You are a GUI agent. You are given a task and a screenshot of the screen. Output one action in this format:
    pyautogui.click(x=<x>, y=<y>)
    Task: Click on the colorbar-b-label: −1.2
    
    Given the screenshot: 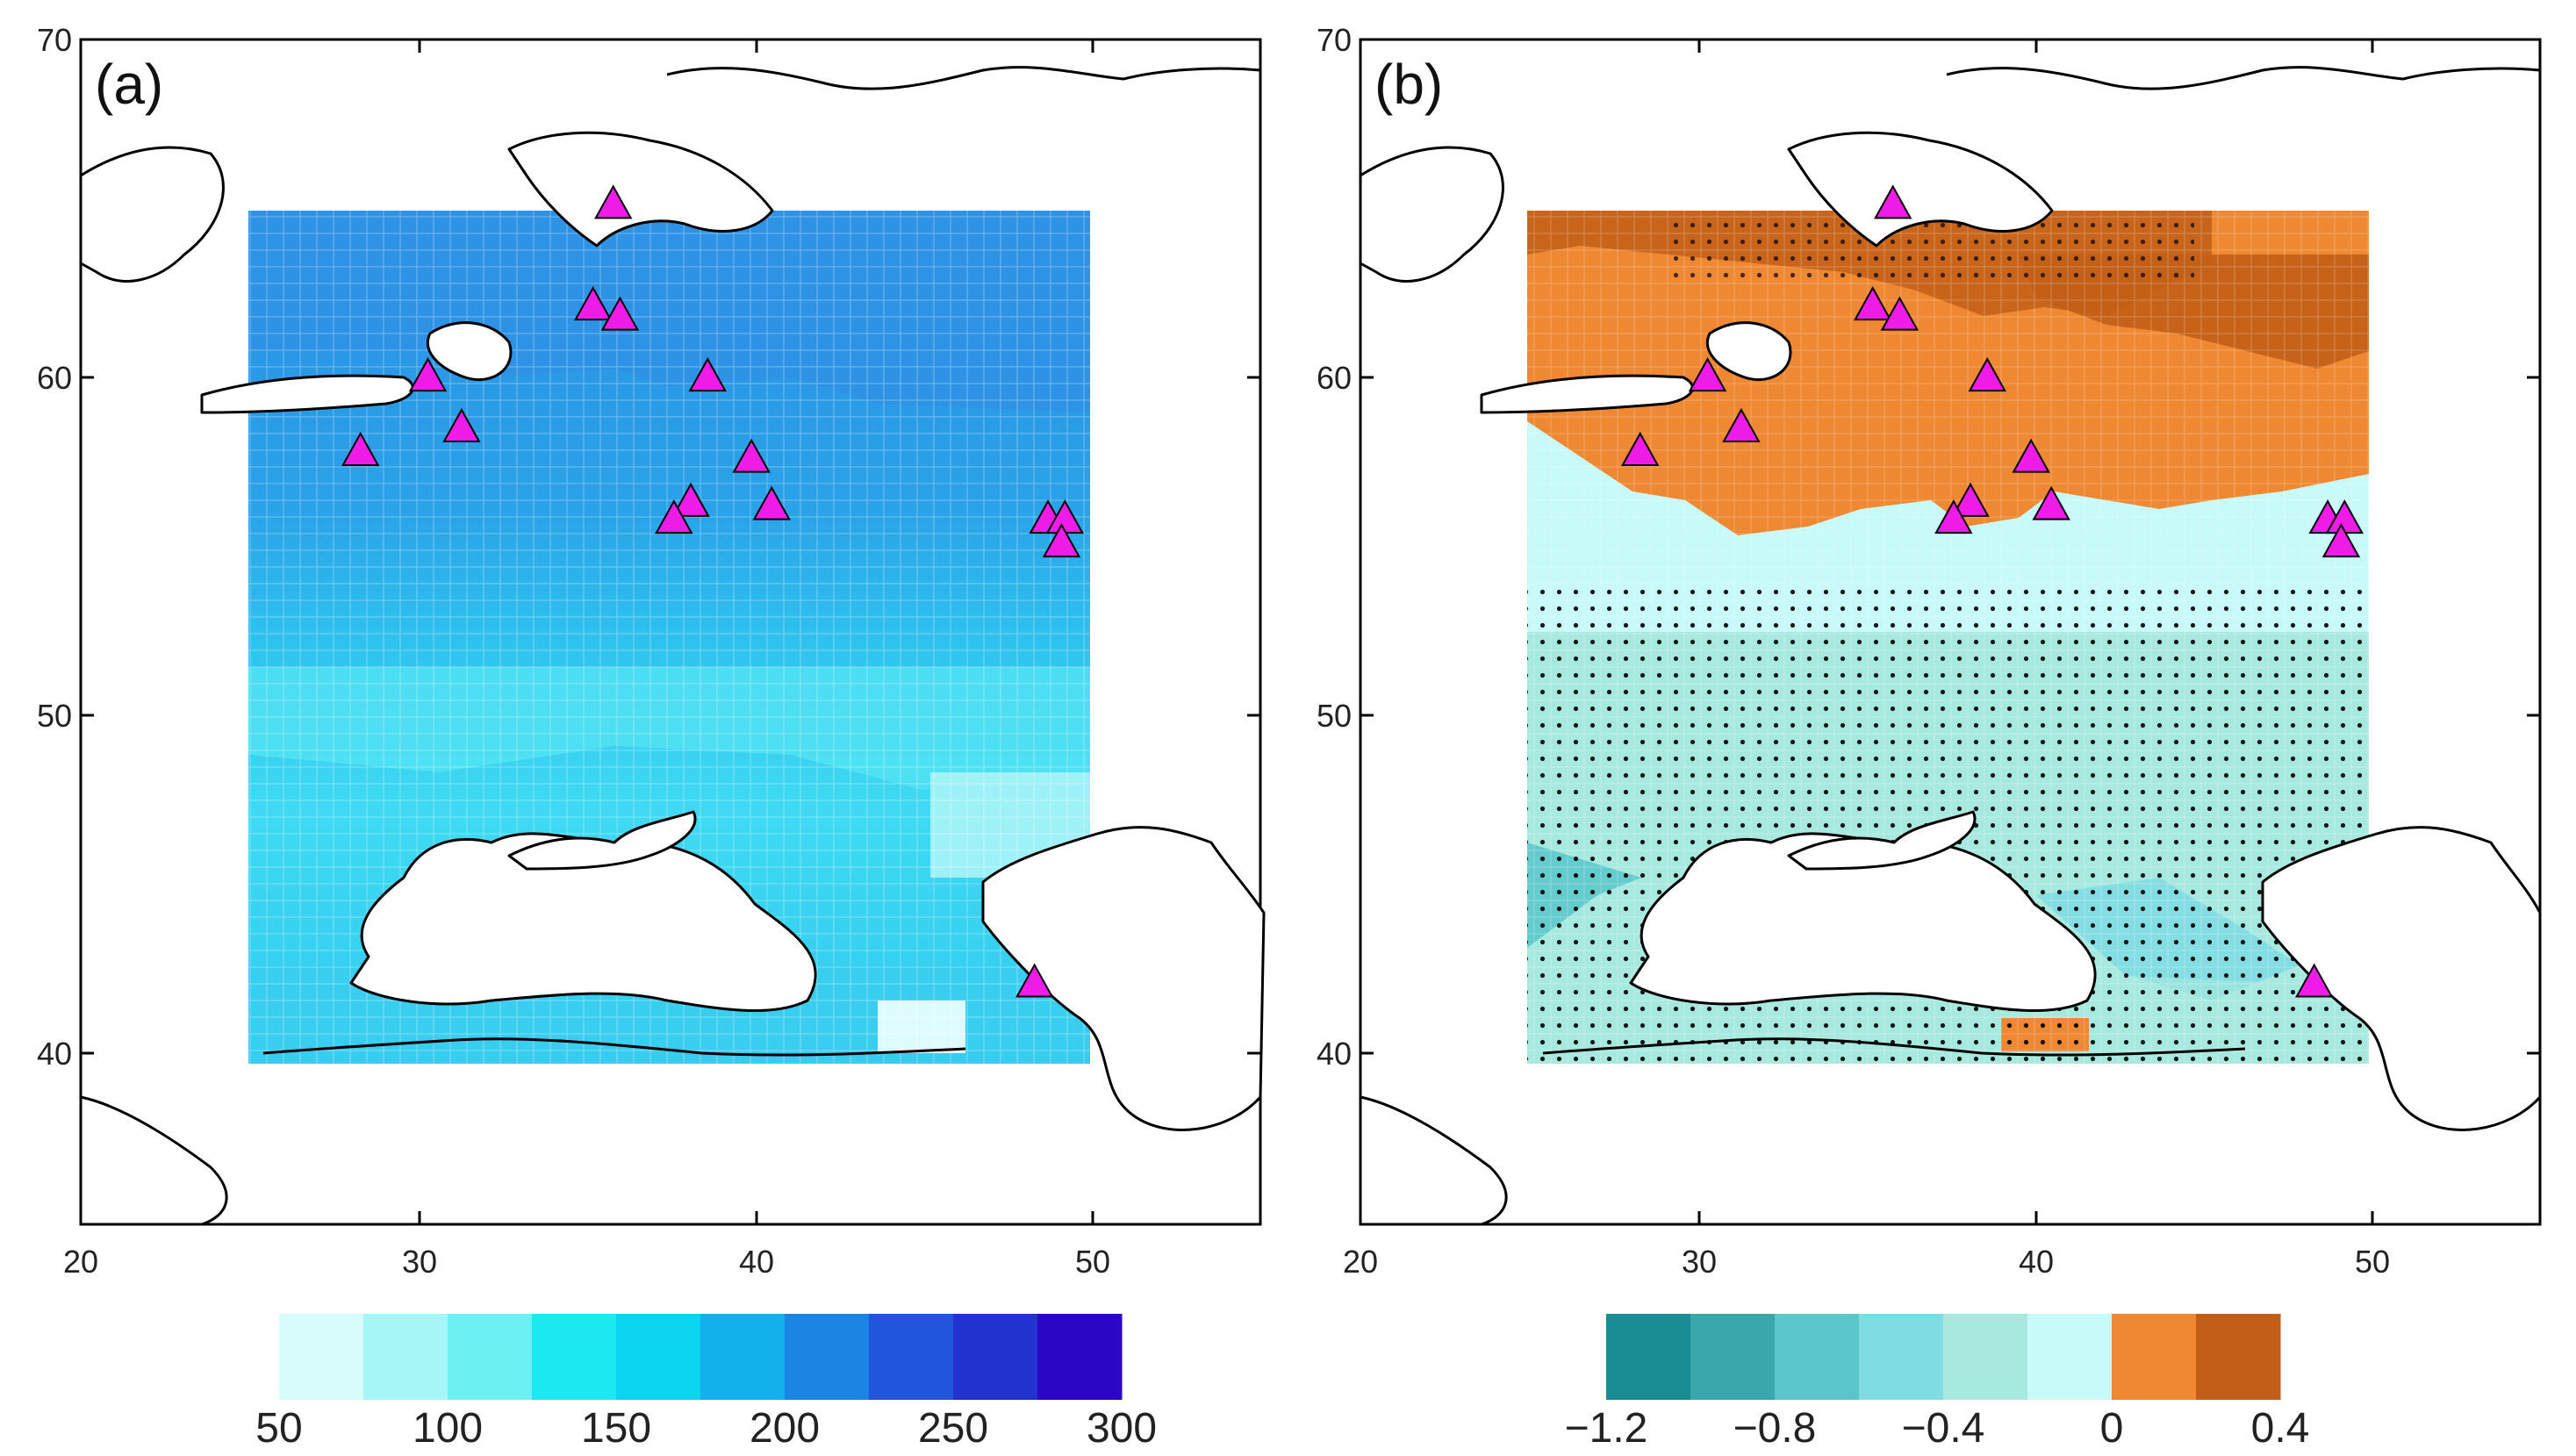 What is the action you would take?
    pyautogui.click(x=1606, y=1428)
    